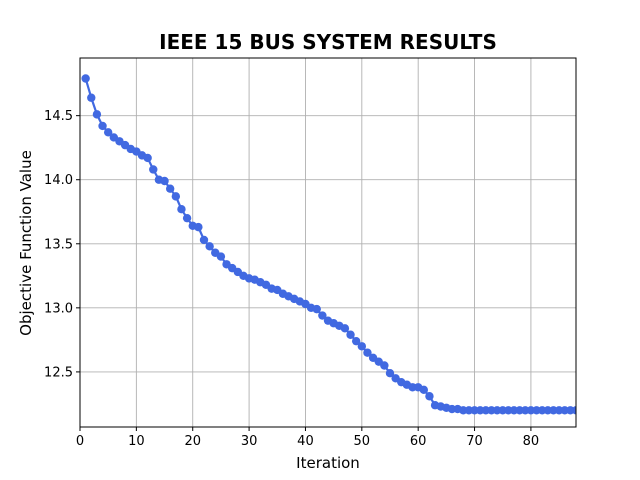 Image resolution: width=640 pixels, height=480 pixels. I want to click on x-tick-label: 60, so click(418, 441).